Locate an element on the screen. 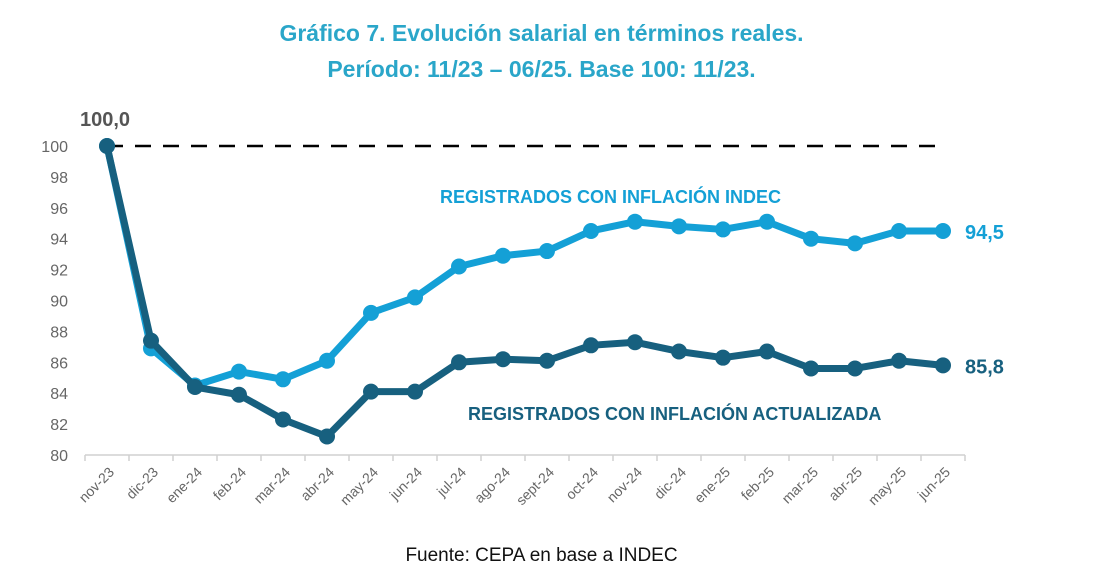 This screenshot has width=1113, height=588. x-tick-label: feb-25 is located at coordinates (758, 484).